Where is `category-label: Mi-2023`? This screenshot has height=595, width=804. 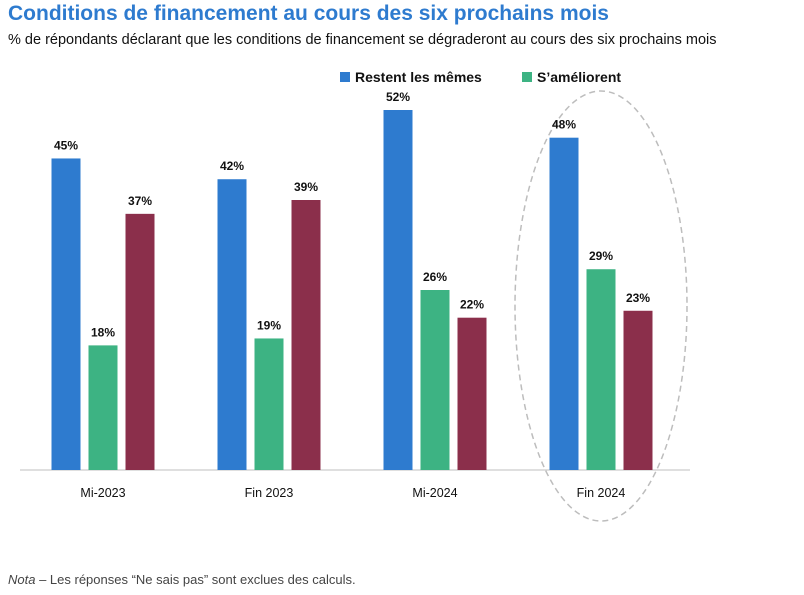
category-label: Mi-2023 is located at coordinates (102, 493).